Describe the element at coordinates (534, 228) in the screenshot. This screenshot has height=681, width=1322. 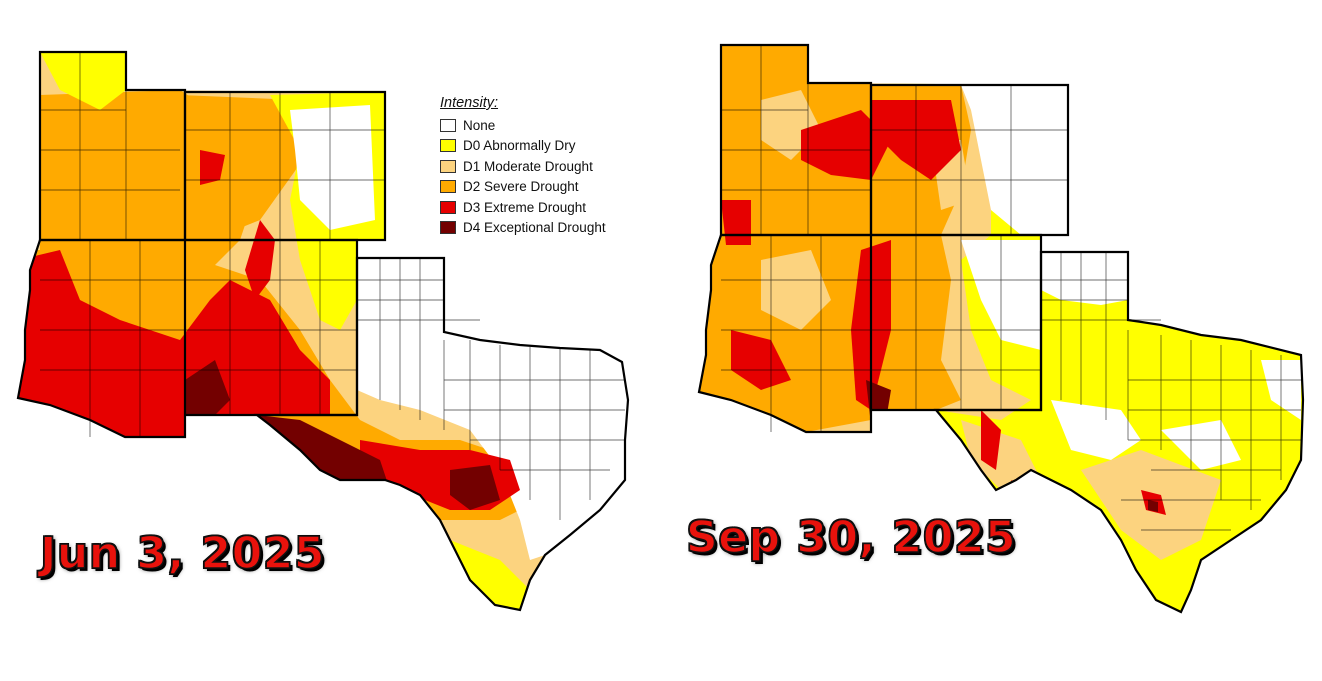
I see `legend-label: D4 Exceptional Drought` at that location.